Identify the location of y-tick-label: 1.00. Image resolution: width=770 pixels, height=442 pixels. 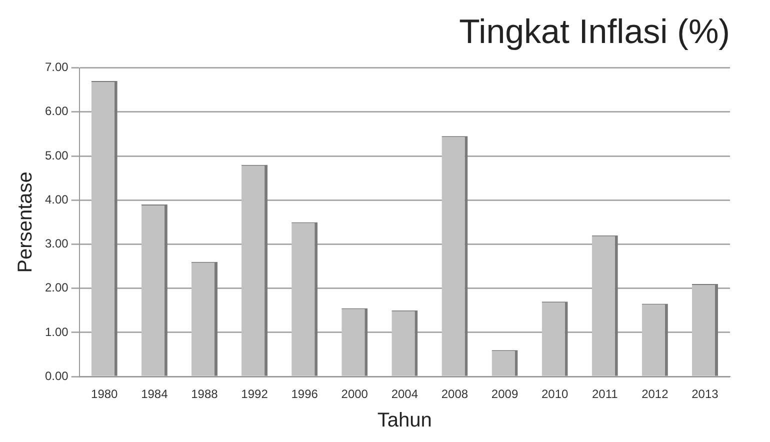
(56, 331).